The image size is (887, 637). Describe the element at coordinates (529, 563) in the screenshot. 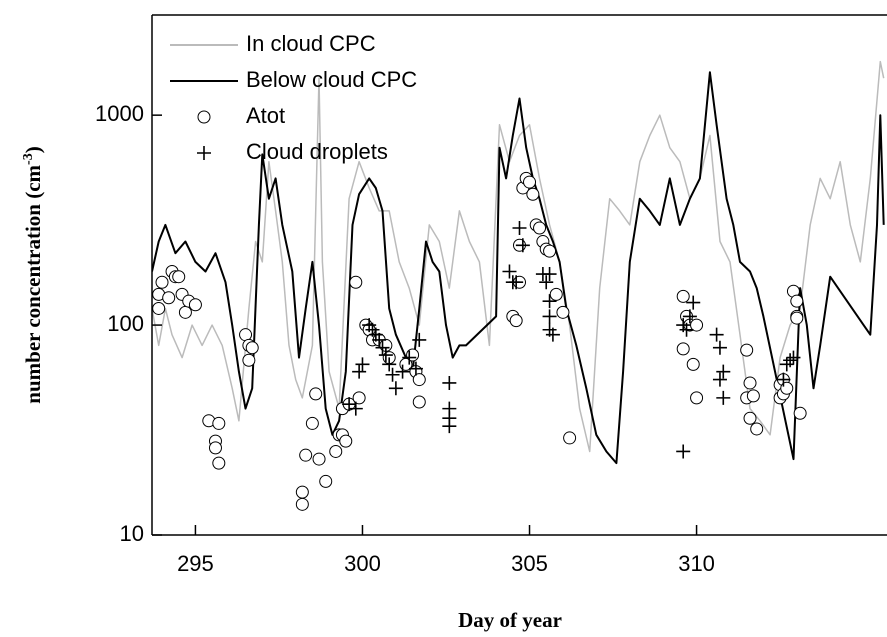

I see `x-tick-label: 305` at that location.